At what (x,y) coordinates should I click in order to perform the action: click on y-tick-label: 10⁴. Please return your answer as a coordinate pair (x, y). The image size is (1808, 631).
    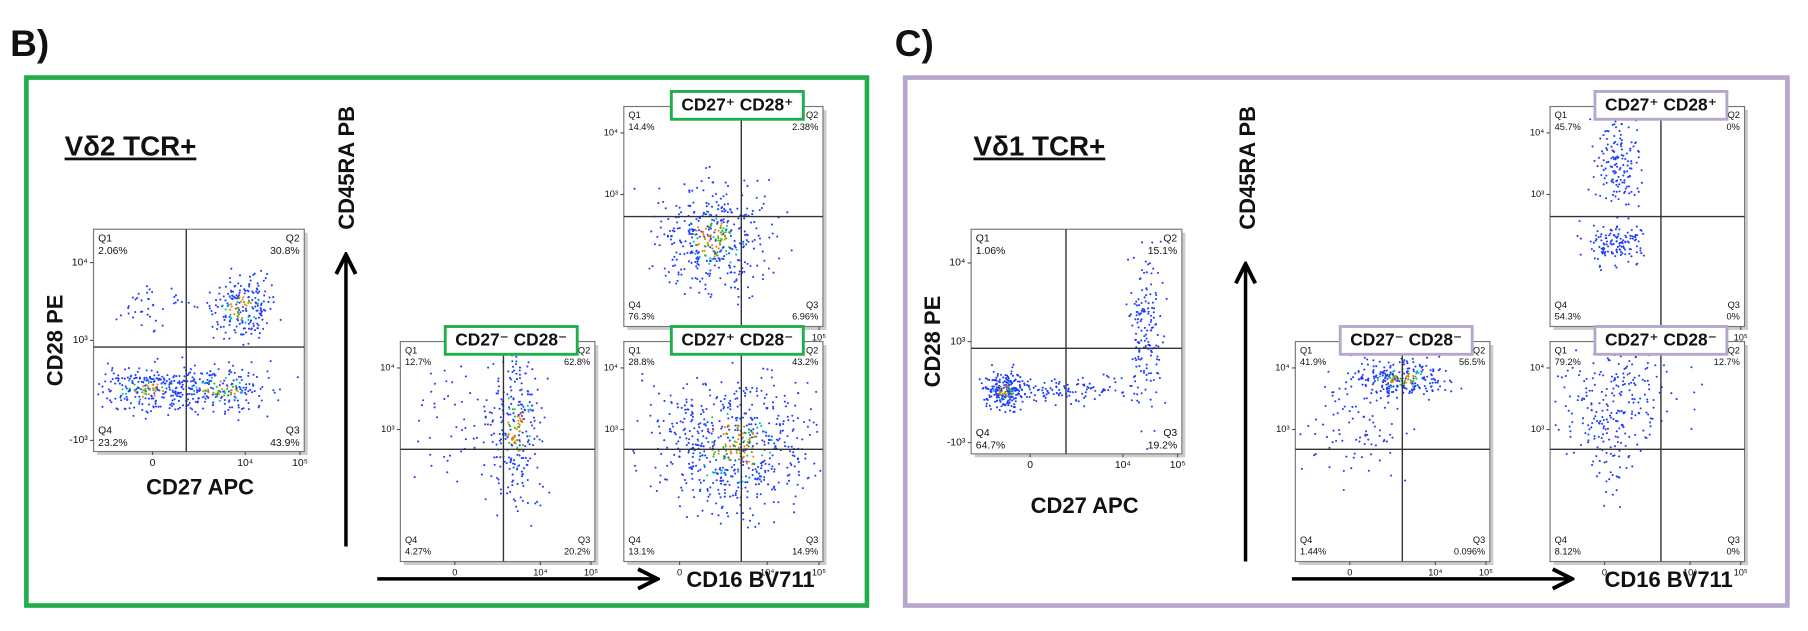
    Looking at the image, I should click on (1537, 132).